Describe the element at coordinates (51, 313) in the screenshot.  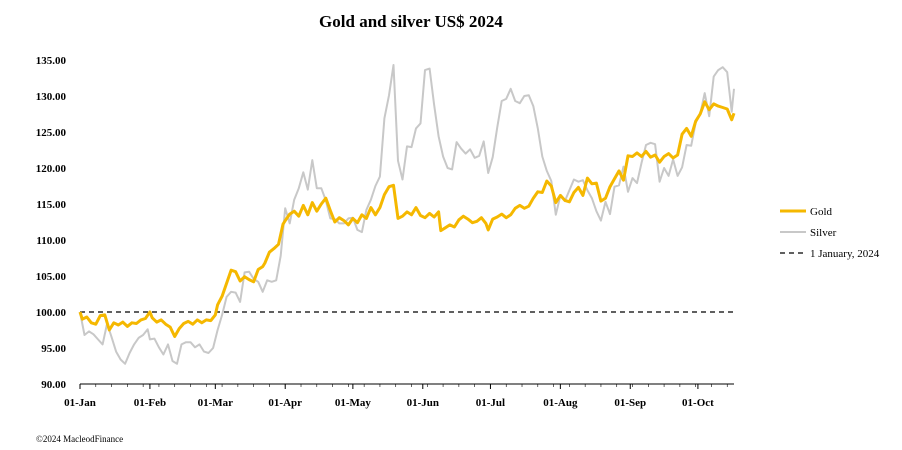
I see `y-tick-label: 100.00` at that location.